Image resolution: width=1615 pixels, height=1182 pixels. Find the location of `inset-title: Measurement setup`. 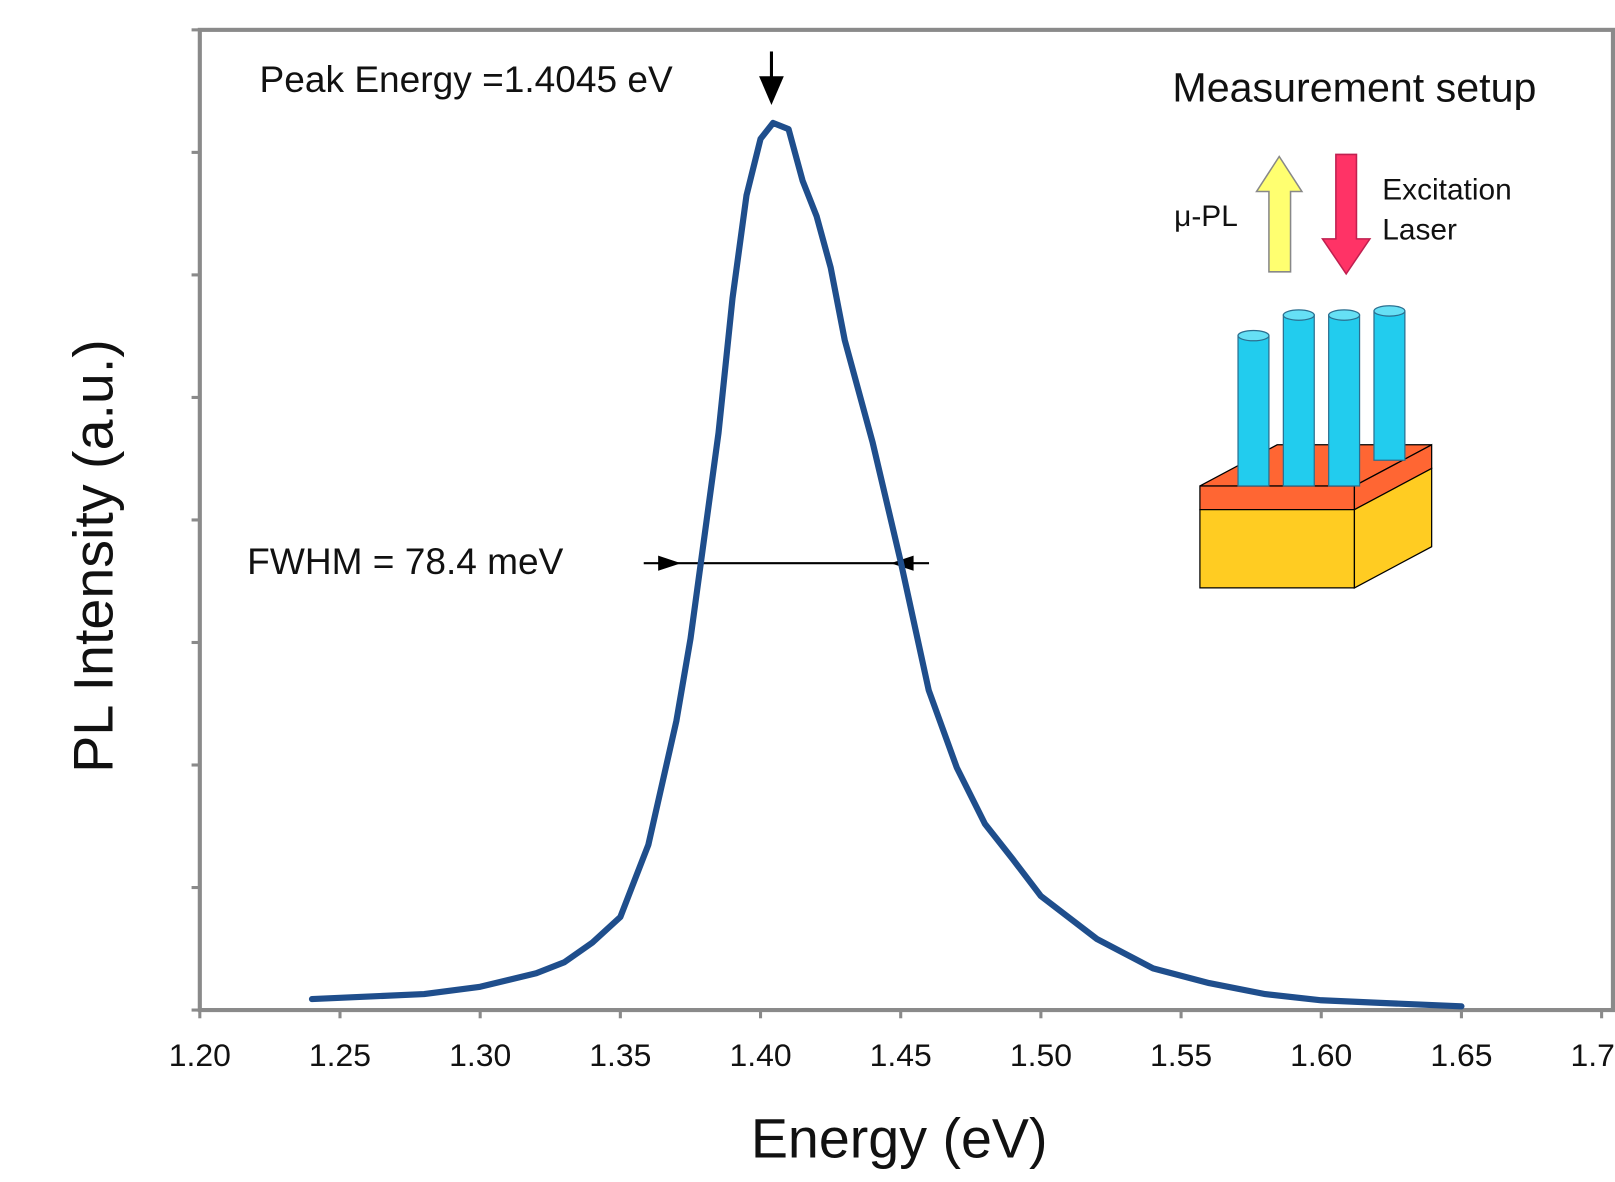

inset-title: Measurement setup is located at coordinates (1354, 87).